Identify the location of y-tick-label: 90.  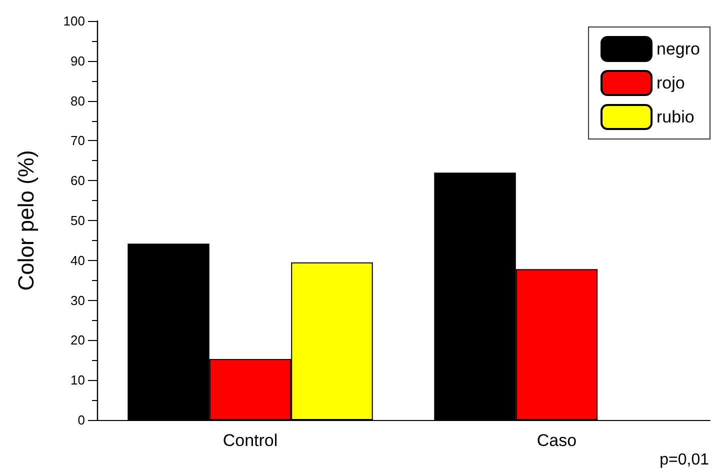
(77, 60).